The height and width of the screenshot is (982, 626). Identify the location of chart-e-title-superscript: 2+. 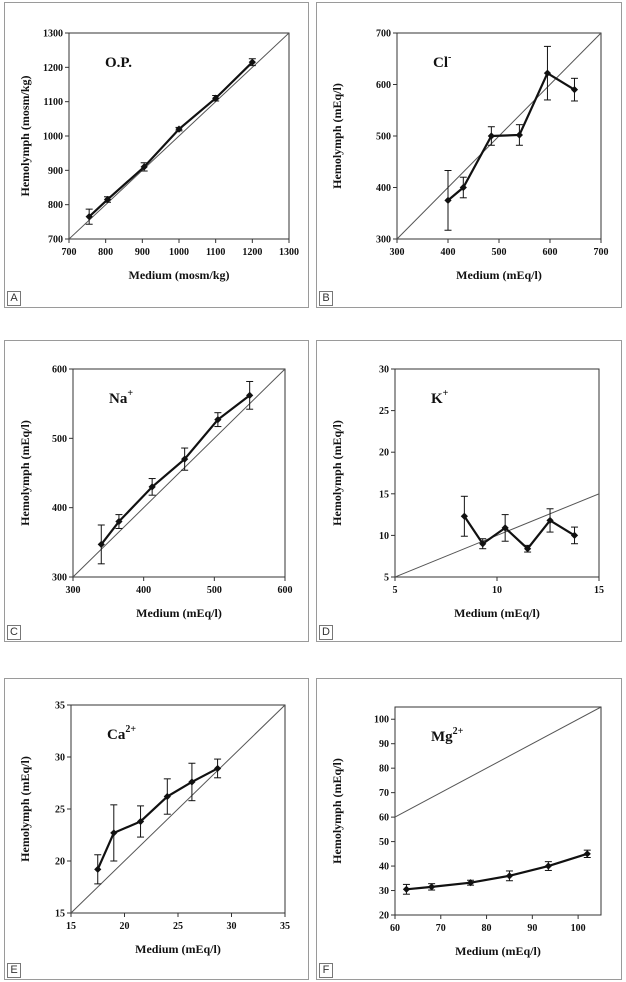
(130, 729).